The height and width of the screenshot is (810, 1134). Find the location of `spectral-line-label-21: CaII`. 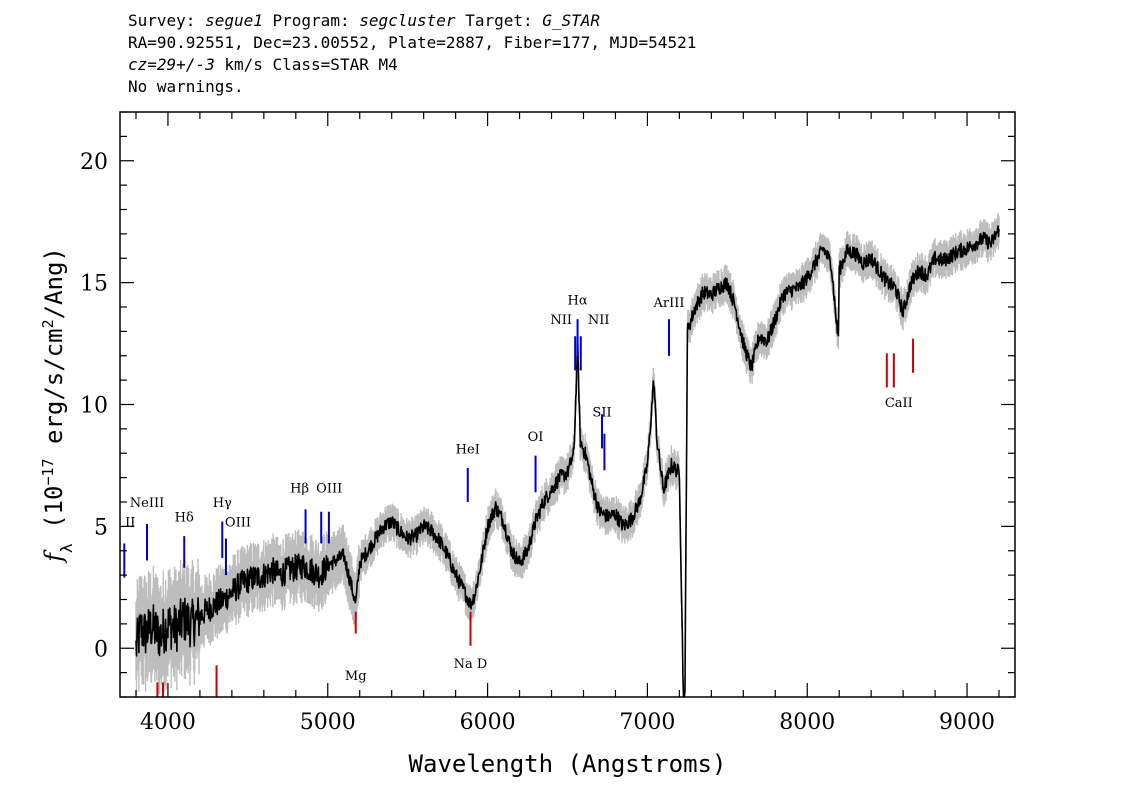

spectral-line-label-21: CaII is located at coordinates (899, 403).